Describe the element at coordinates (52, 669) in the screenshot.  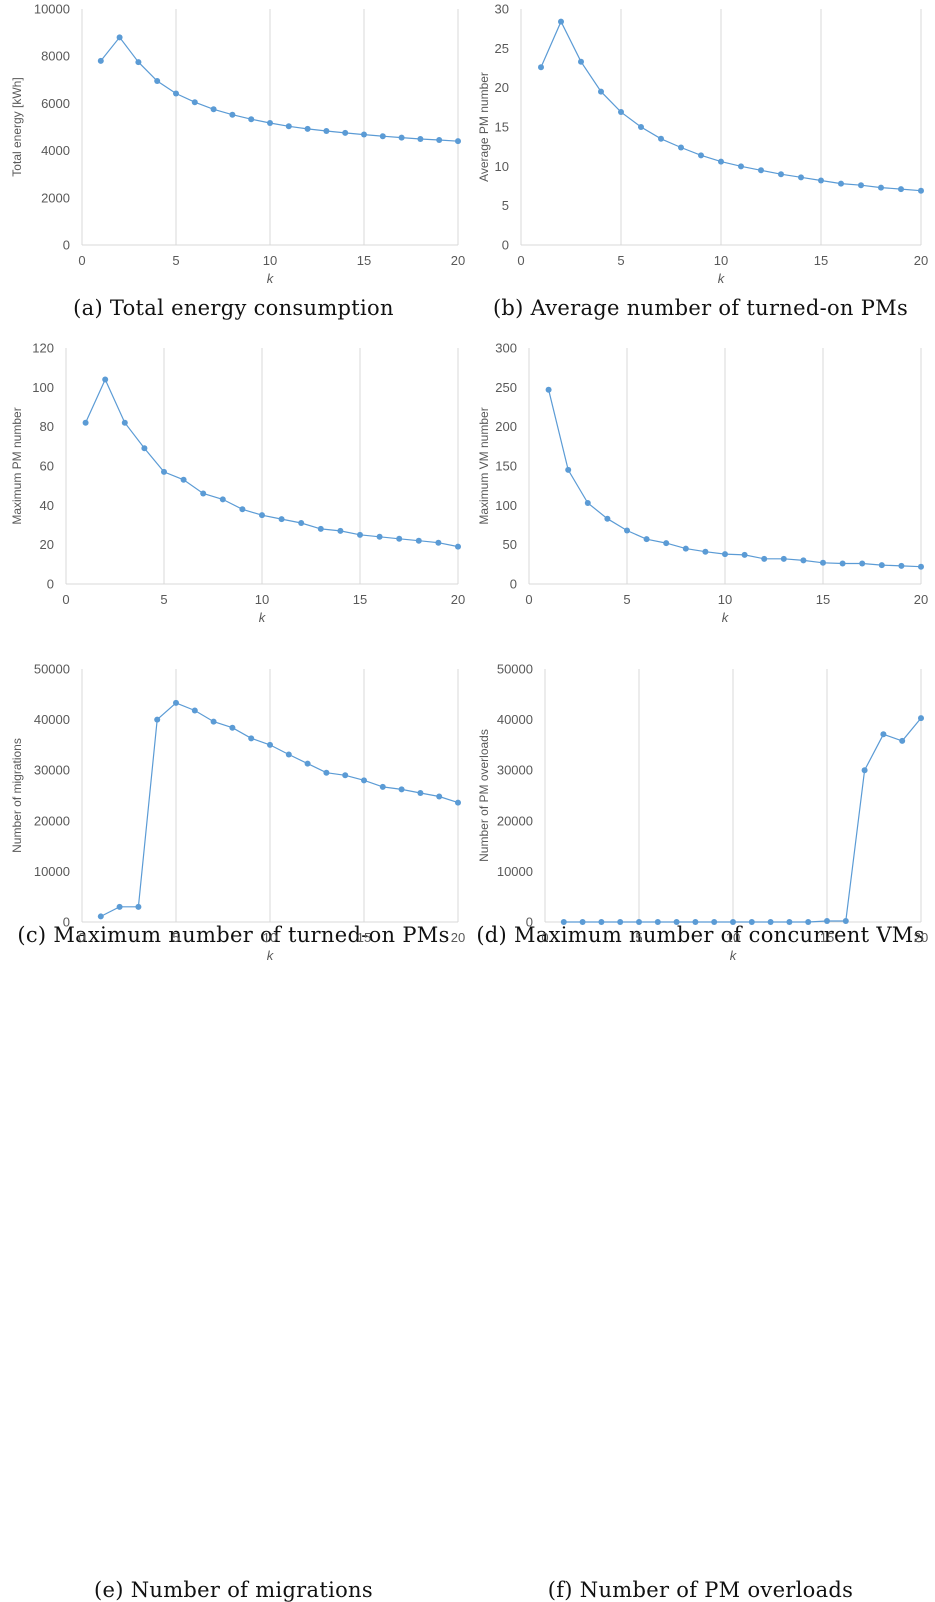
I see `y-tick-label: 50000` at that location.